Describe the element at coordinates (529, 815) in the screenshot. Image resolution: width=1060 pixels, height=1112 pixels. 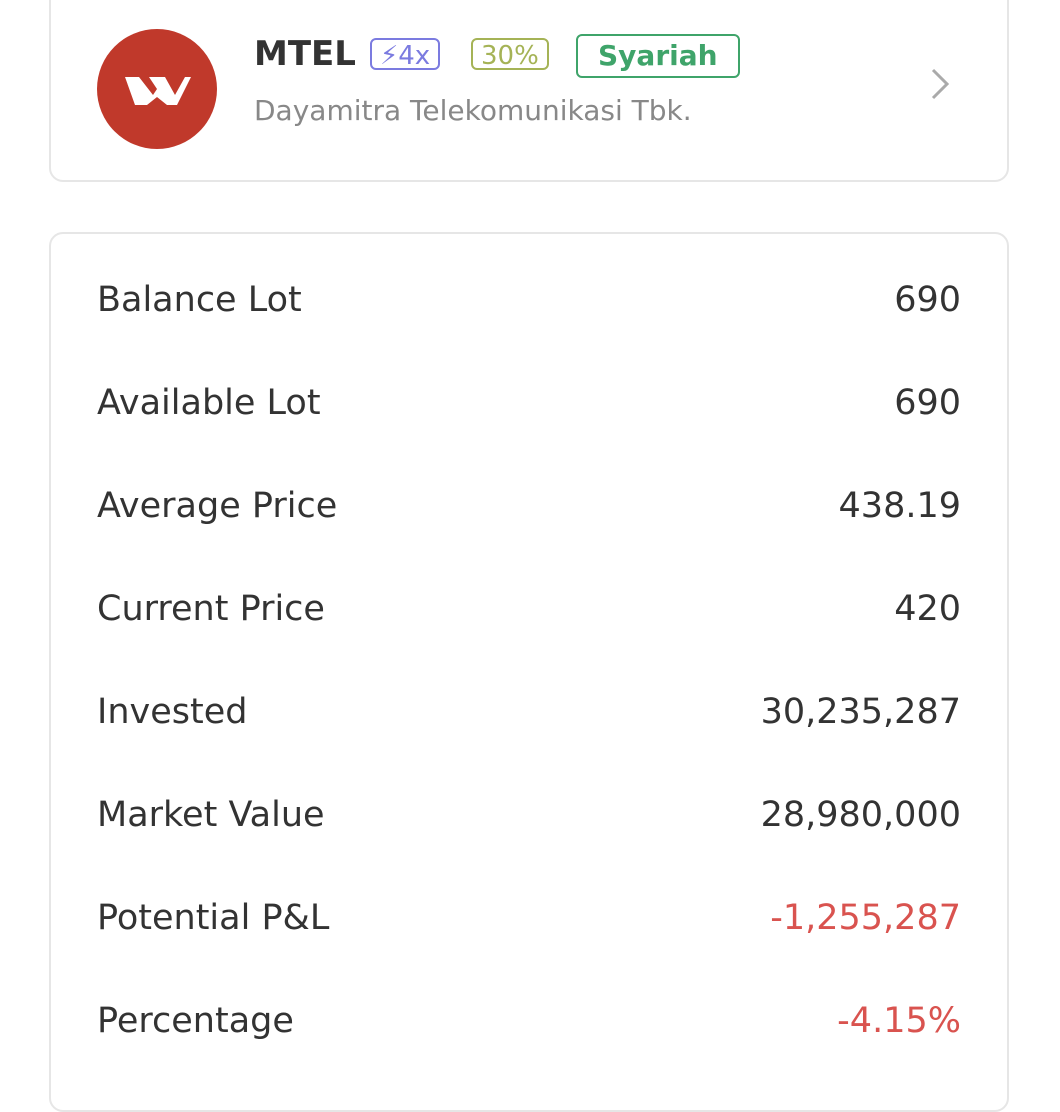
I see `detail-row: Market Value 28,980,000` at that location.